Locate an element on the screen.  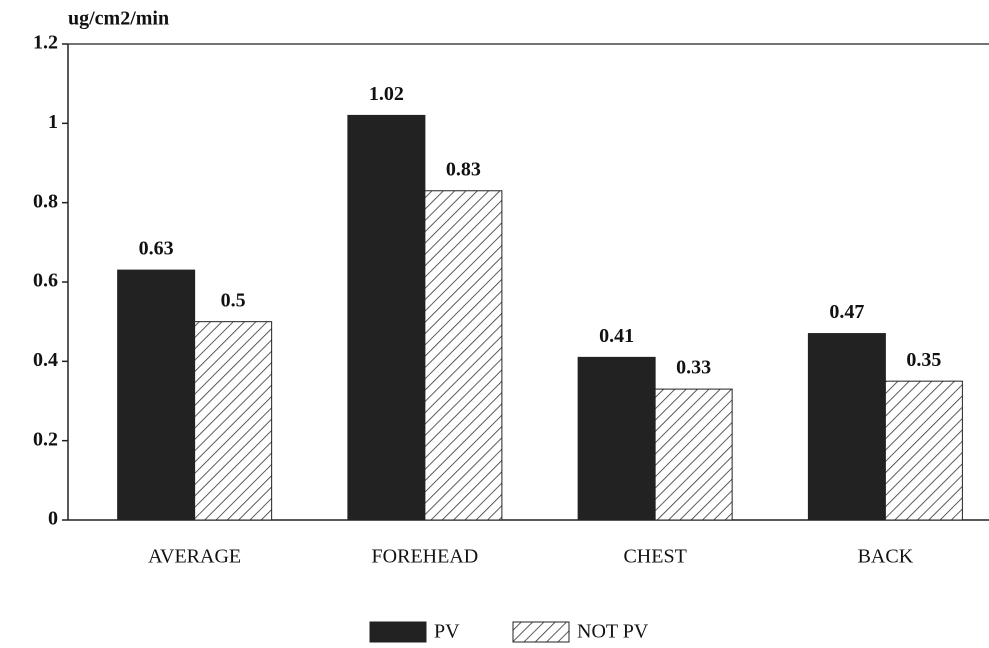
x-tick-label: AVERAGE is located at coordinates (194, 557).